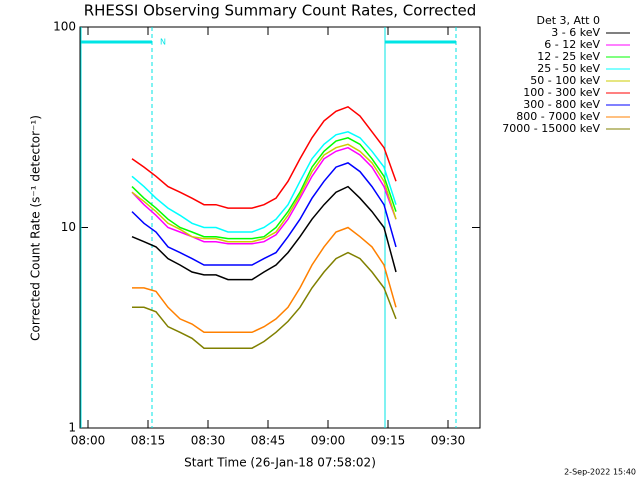  What do you see at coordinates (568, 68) in the screenshot?
I see `legend-label: 25 - 50 keV` at bounding box center [568, 68].